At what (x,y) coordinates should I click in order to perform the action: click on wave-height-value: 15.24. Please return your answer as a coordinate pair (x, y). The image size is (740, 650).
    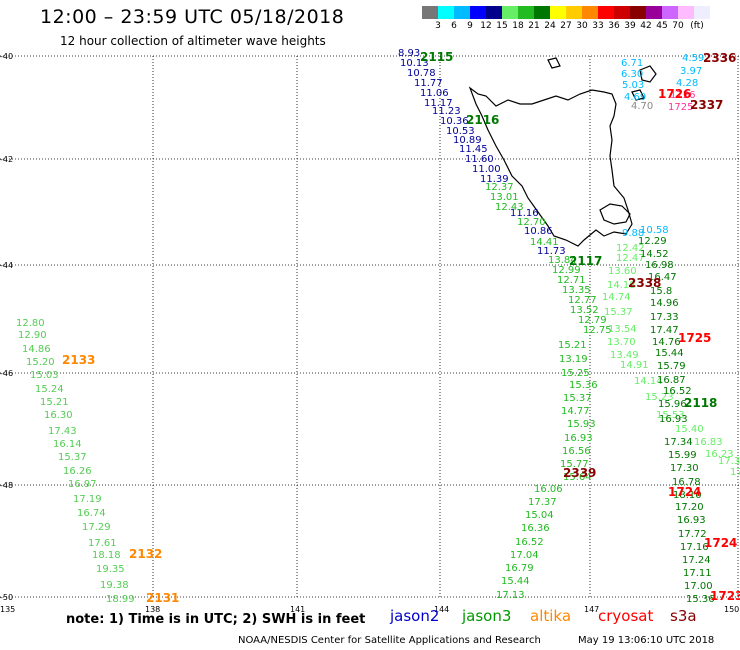
    Looking at the image, I should click on (49, 389).